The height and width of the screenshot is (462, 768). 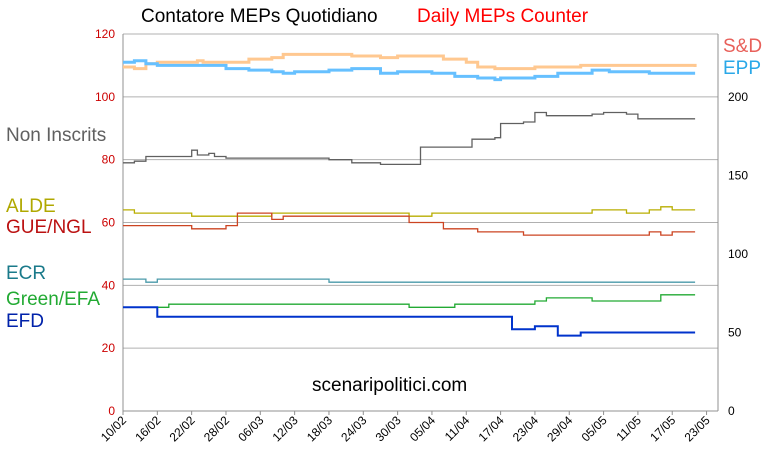 I want to click on series-line-epp, so click(x=409, y=70).